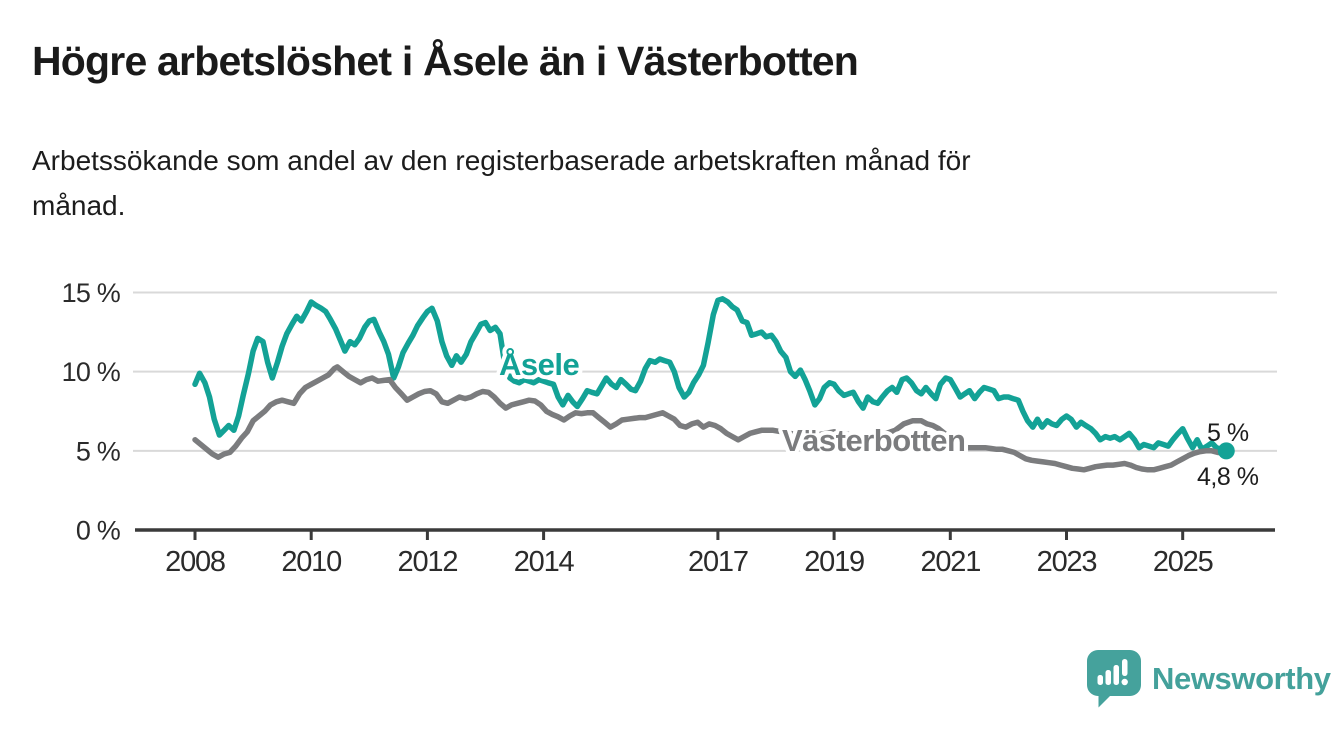  Describe the element at coordinates (1228, 477) in the screenshot. I see `end-value-label: 4,8 %` at that location.